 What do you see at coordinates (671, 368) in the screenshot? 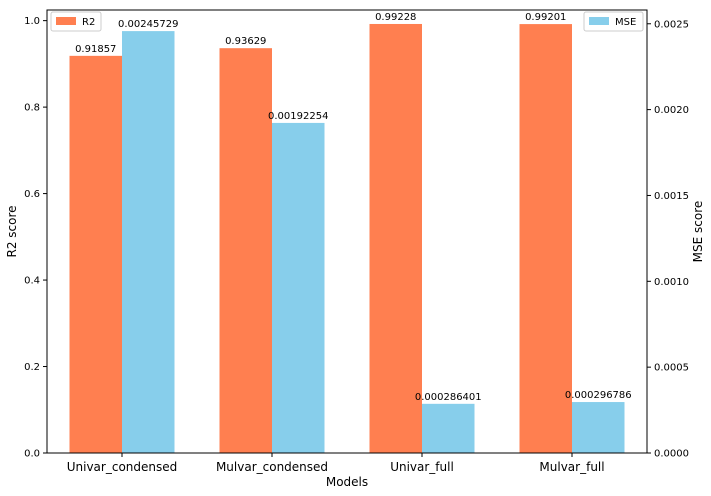
I see `right-tick-label-2: 0.0005` at bounding box center [671, 368].